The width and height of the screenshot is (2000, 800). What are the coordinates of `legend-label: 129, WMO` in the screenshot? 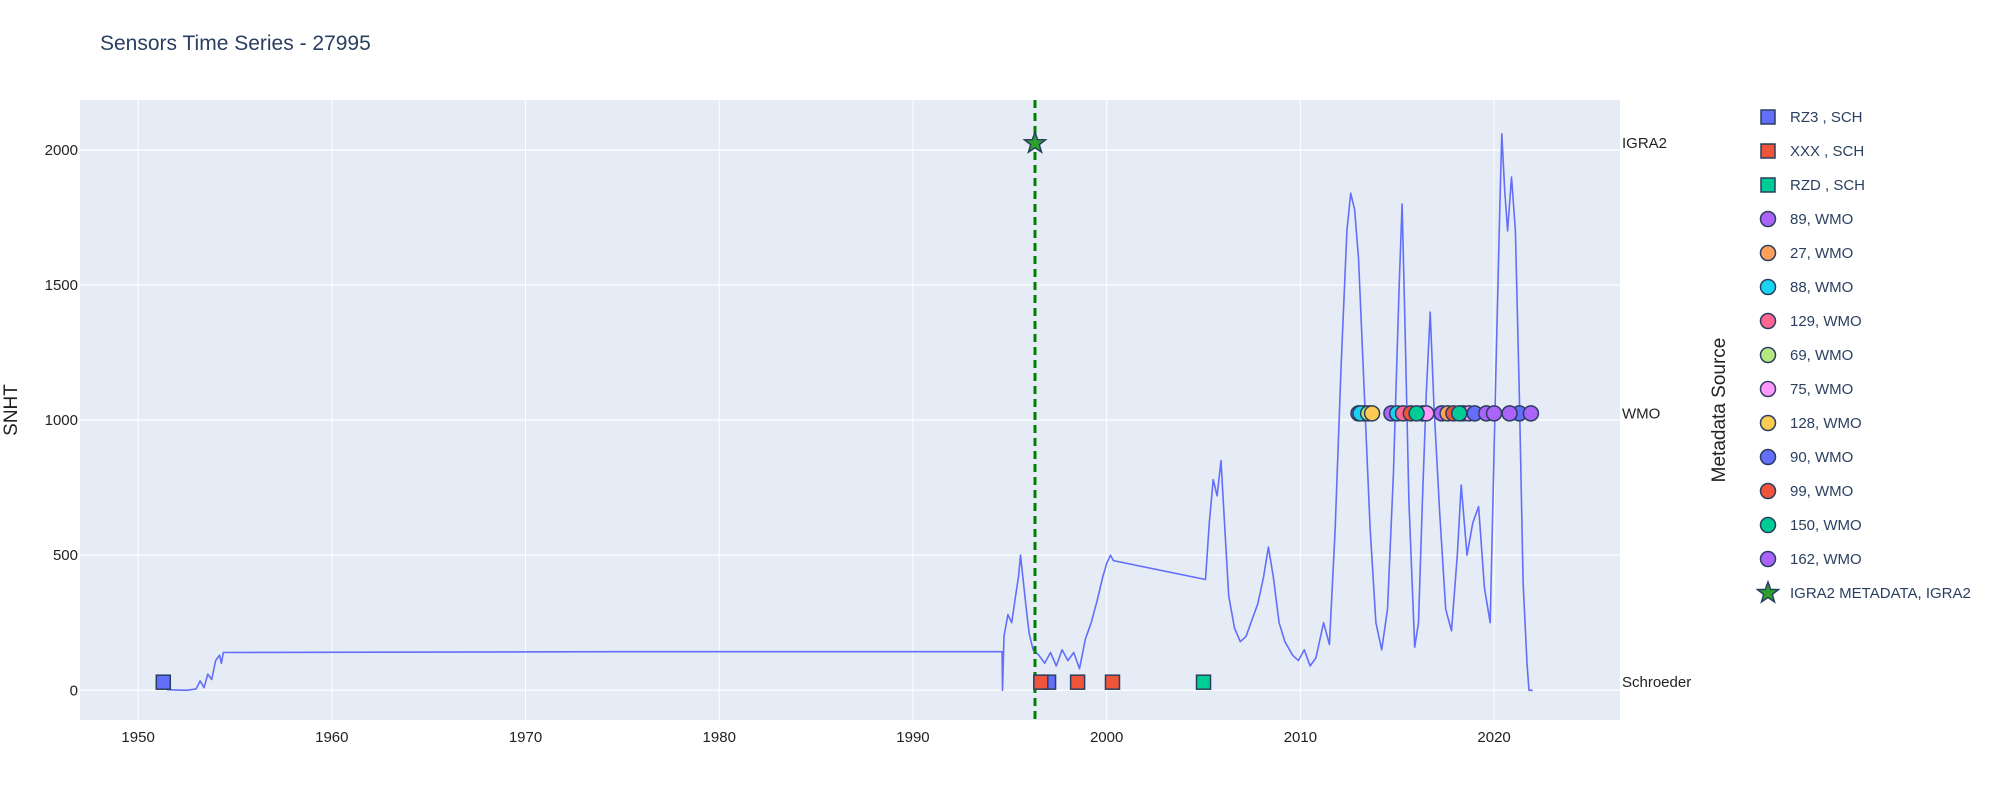 It's located at (1826, 321).